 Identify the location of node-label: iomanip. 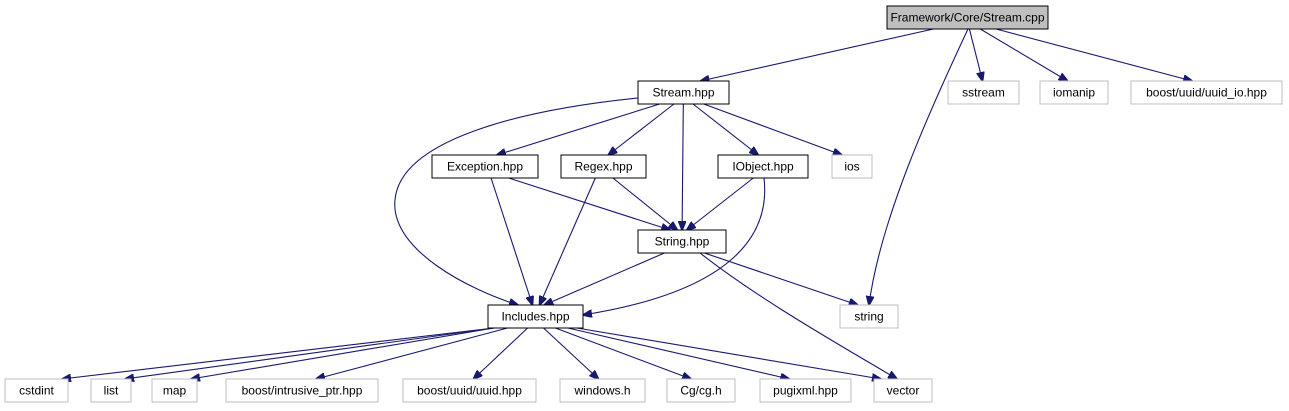
(1074, 93).